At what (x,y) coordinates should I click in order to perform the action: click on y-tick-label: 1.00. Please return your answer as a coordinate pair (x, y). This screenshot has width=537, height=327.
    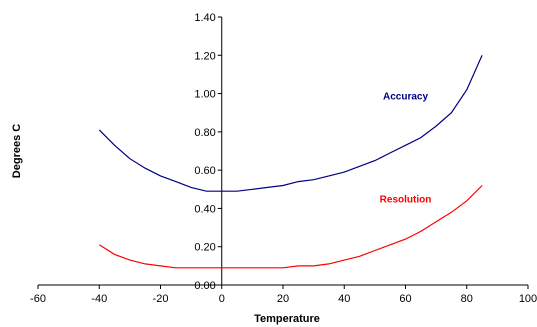
    Looking at the image, I should click on (204, 95).